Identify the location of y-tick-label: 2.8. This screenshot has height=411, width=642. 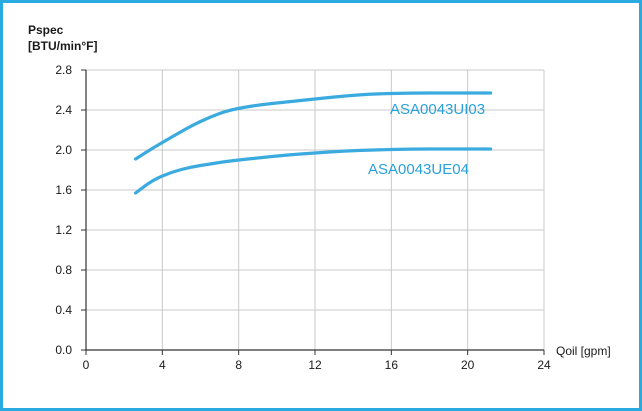
(63, 70).